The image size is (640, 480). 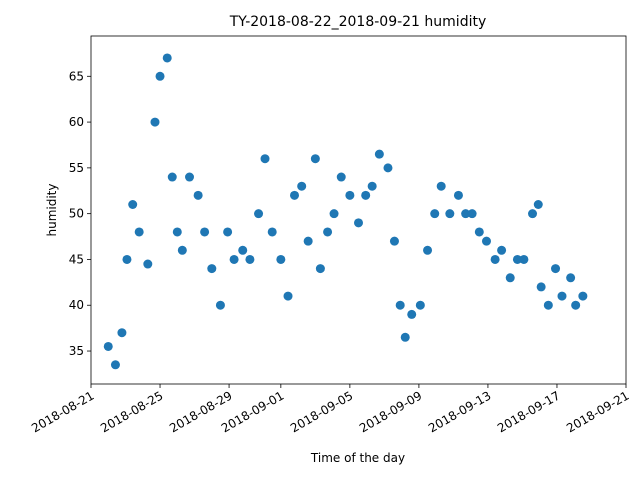 What do you see at coordinates (76, 351) in the screenshot?
I see `y-tick-label: 35` at bounding box center [76, 351].